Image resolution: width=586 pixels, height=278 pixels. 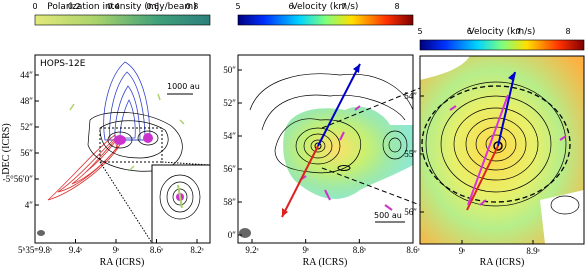 What do you see at coordinates (229, 202) in the screenshot?
I see `y-tick-label: 58″` at bounding box center [229, 202].